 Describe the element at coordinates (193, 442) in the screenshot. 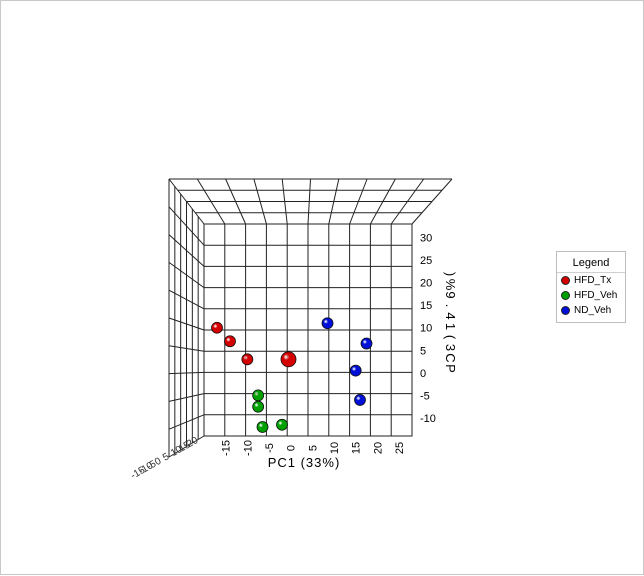

I see `depth-tick-label: 20` at that location.